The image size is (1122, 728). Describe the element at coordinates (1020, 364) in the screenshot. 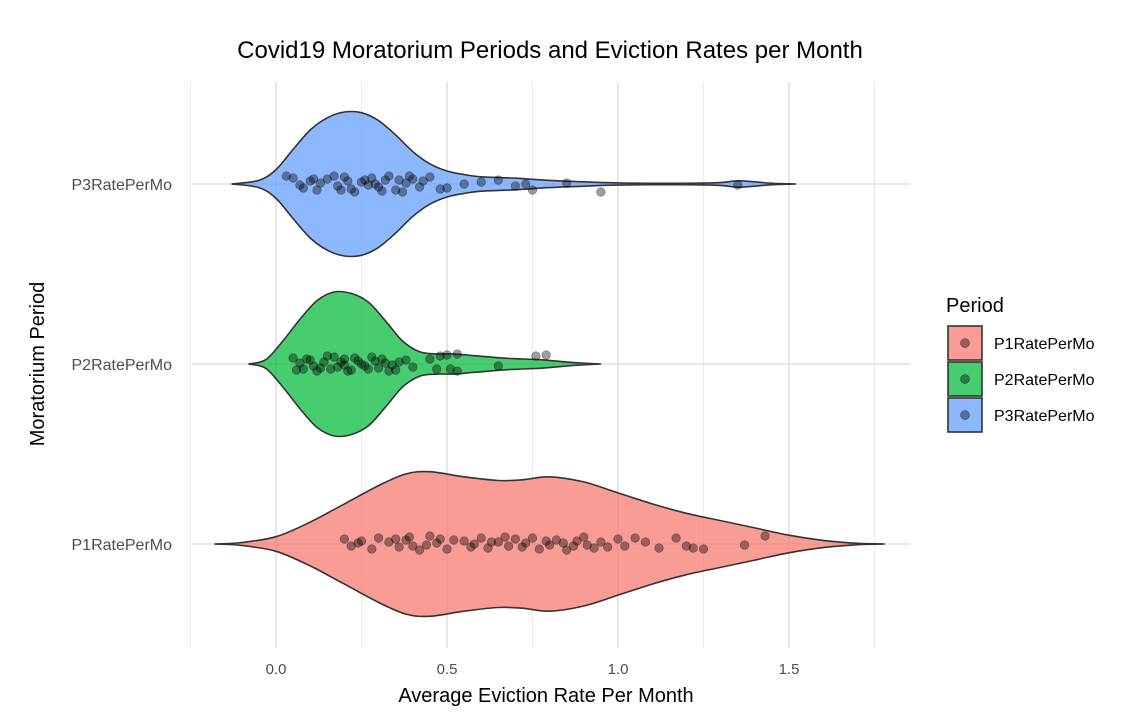

I see `legend: Period P1RatePerMo P2RatePerMo P3RatePerMo` at that location.